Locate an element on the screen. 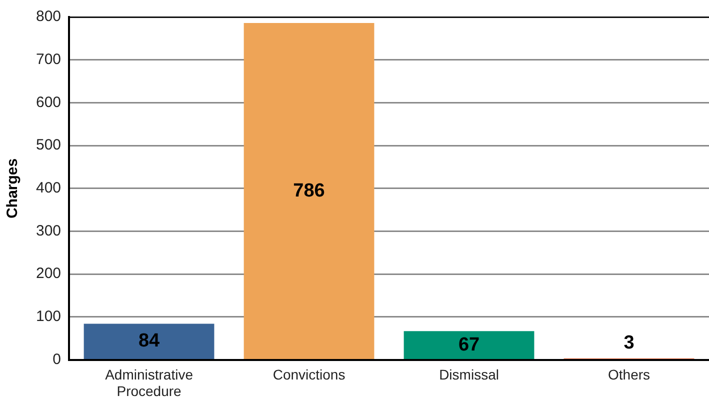  y-tick-label: 500 is located at coordinates (49, 145).